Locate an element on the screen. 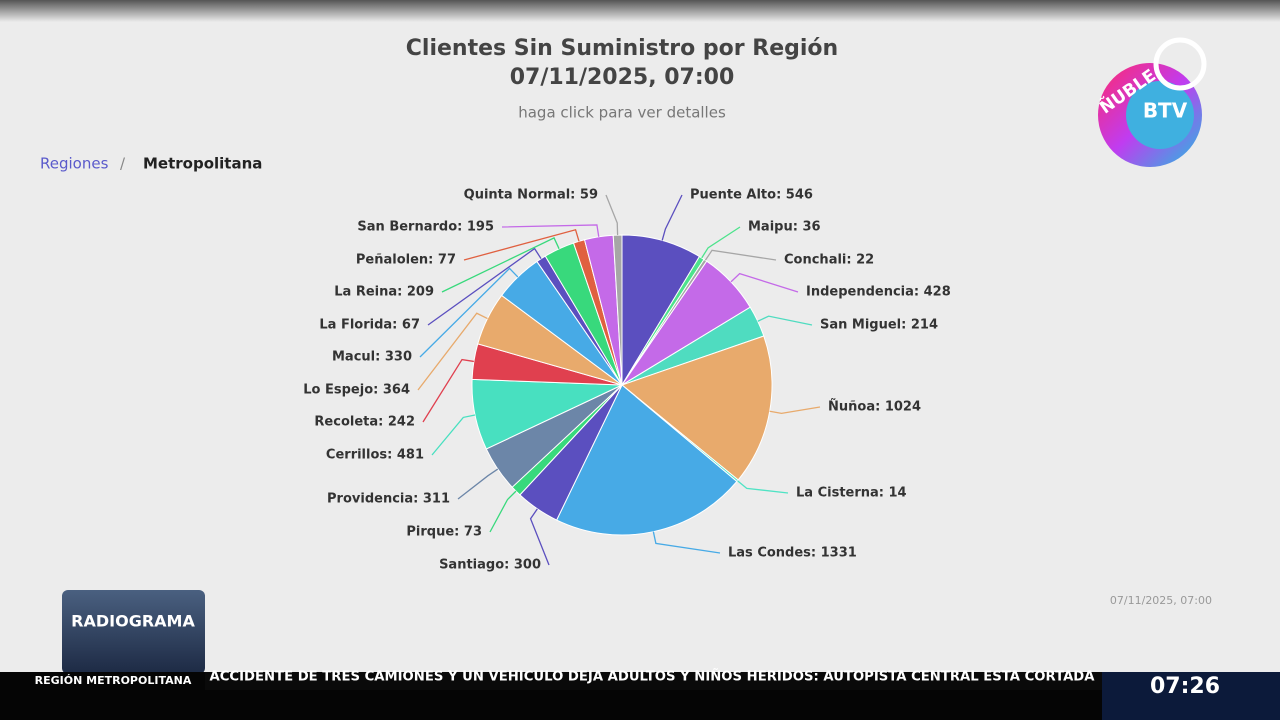  slice-label: Peñalolen: 77 is located at coordinates (406, 260).